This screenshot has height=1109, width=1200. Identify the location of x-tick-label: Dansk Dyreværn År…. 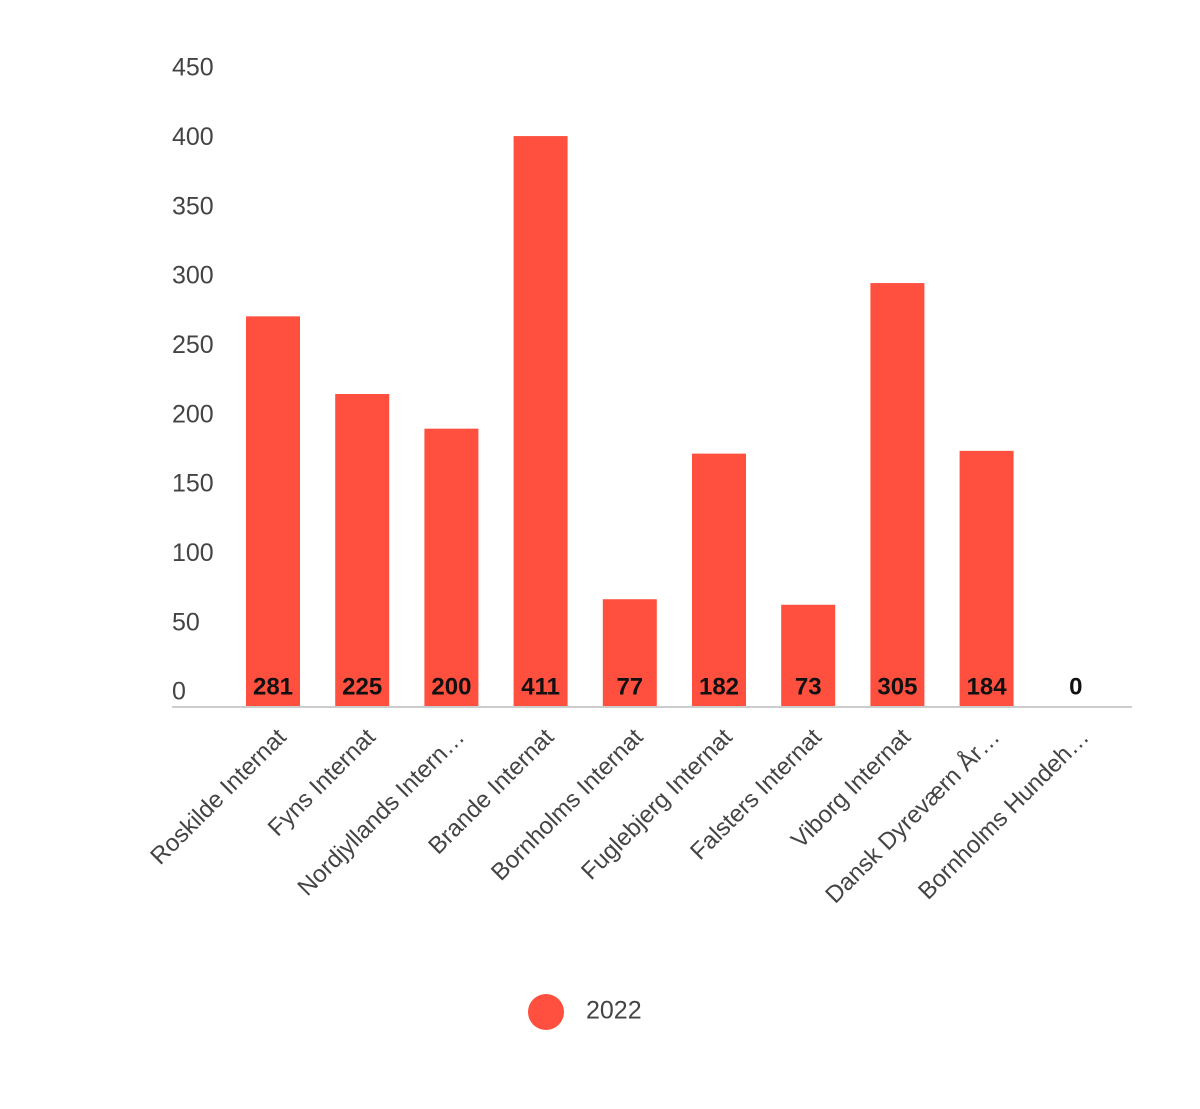
(913, 816).